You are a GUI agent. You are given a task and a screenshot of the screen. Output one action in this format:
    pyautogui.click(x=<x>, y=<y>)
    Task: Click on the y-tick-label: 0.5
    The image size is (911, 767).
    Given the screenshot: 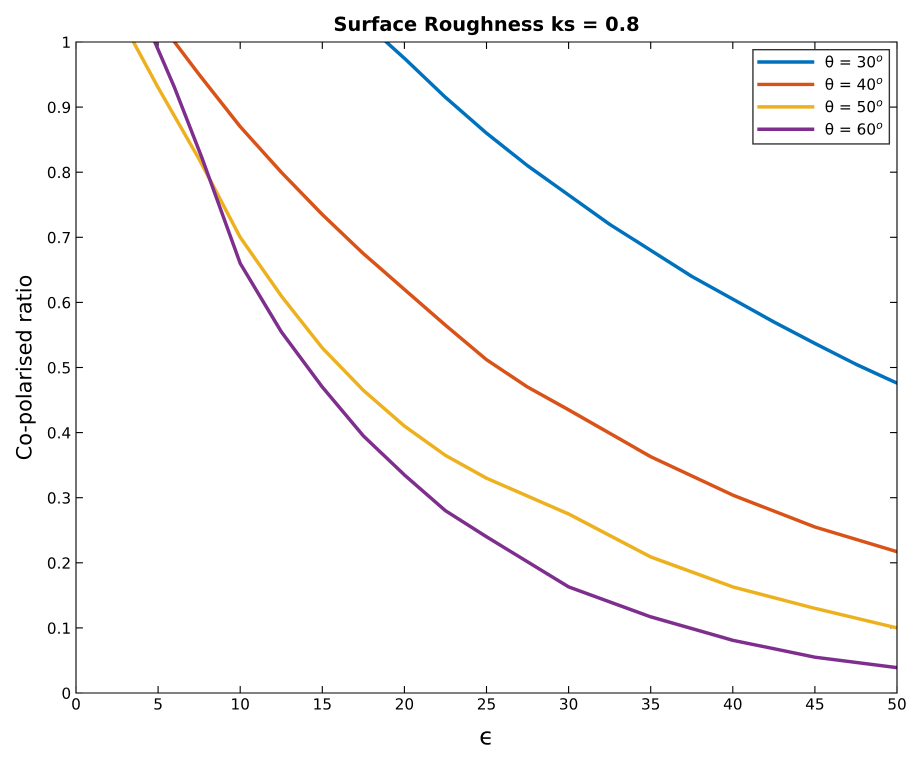 What is the action you would take?
    pyautogui.click(x=59, y=368)
    